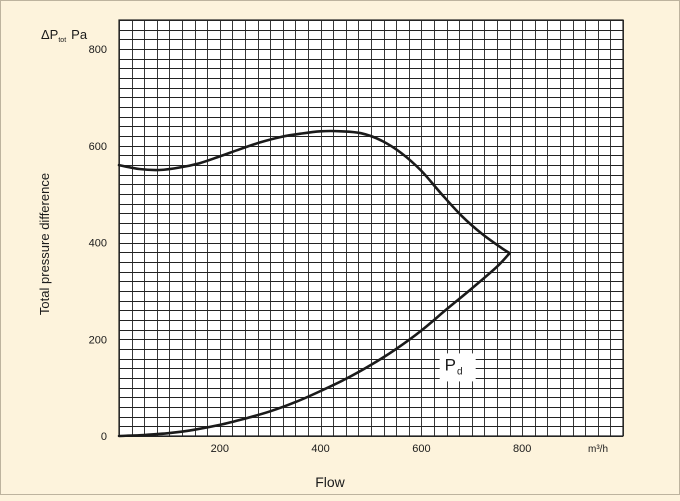  I want to click on x-tick-label: 400, so click(320, 449).